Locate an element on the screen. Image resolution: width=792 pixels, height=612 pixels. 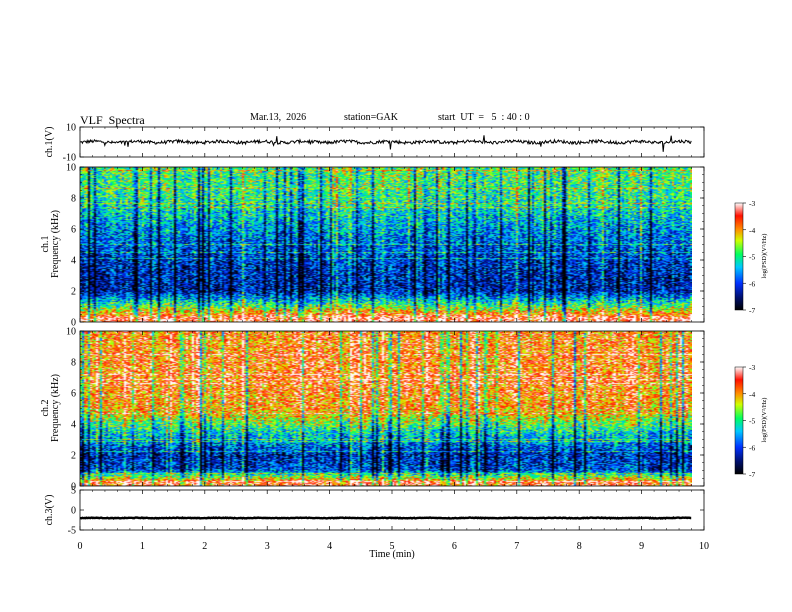
x-tick-label: 6 is located at coordinates (454, 546).